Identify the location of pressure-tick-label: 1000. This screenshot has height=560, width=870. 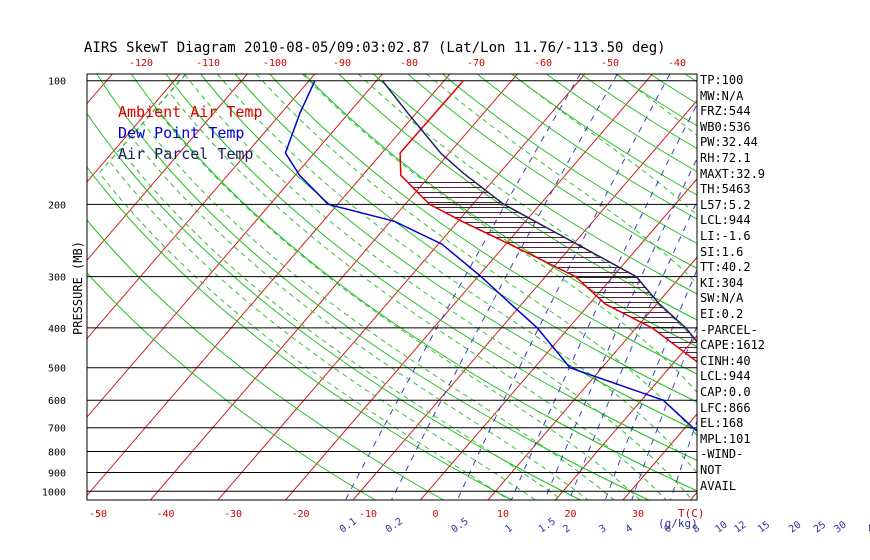
(54, 492).